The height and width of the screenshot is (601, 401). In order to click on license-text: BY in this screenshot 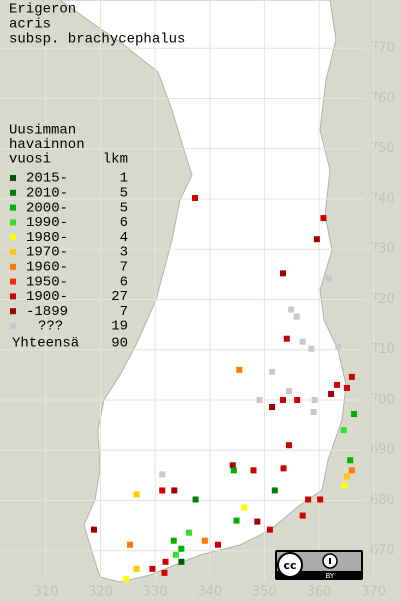, I will do `click(330, 576)`.